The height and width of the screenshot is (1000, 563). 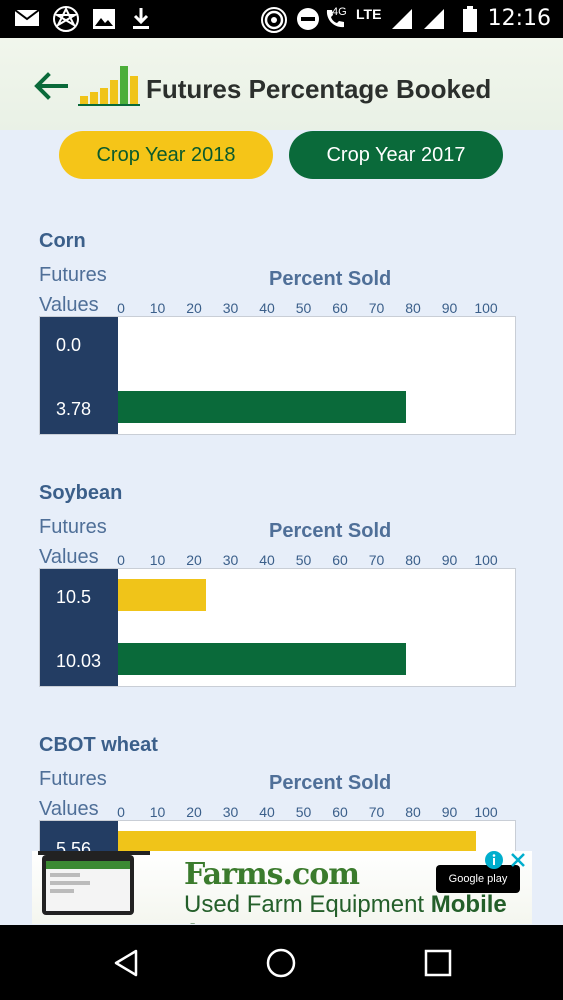 What do you see at coordinates (396, 155) in the screenshot?
I see `tab-crop-year-2017: Crop Year 2017` at bounding box center [396, 155].